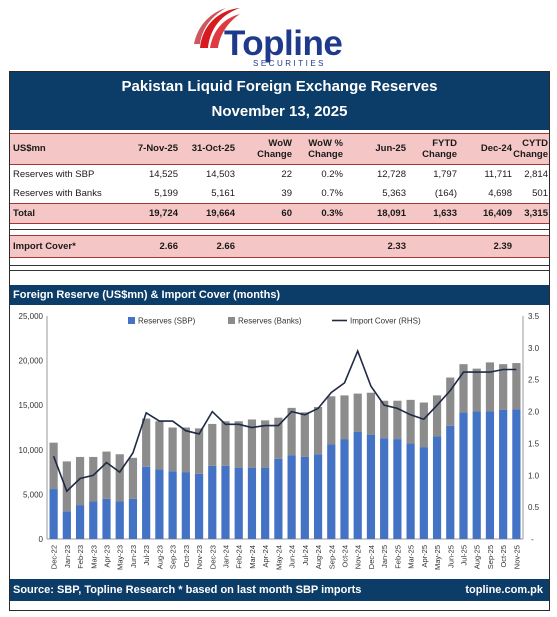  What do you see at coordinates (226, 556) in the screenshot?
I see `x-tick-label: Jan-24` at bounding box center [226, 556].